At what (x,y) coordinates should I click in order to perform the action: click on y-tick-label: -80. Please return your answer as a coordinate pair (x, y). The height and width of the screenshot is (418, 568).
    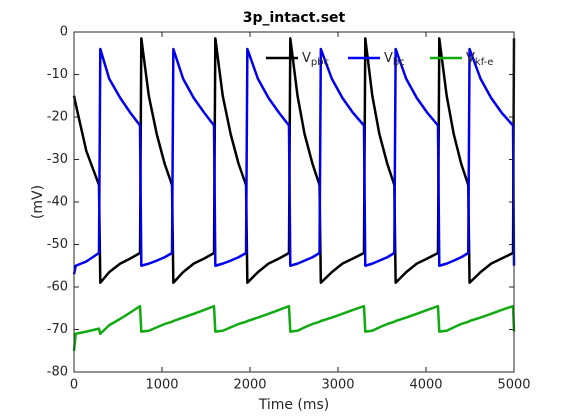
    Looking at the image, I should click on (57, 372).